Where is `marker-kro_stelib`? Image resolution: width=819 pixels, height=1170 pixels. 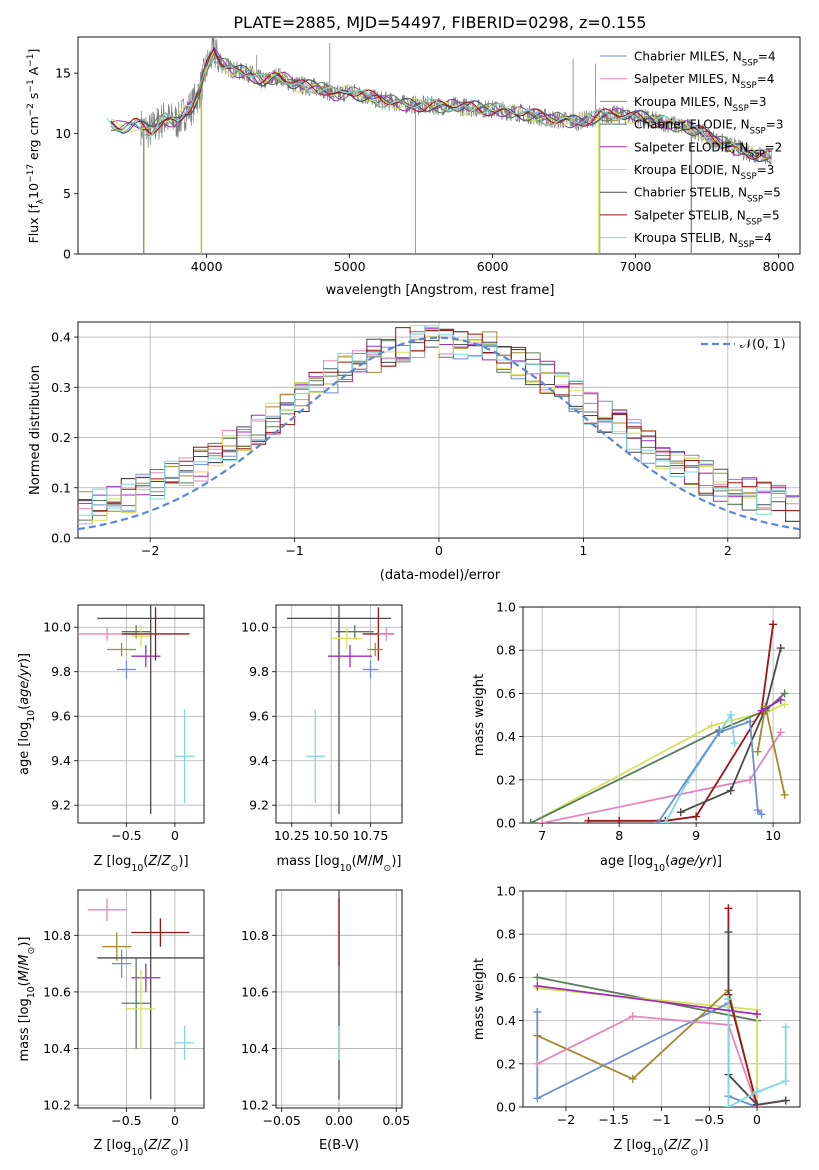 marker-kro_stelib is located at coordinates (785, 1027).